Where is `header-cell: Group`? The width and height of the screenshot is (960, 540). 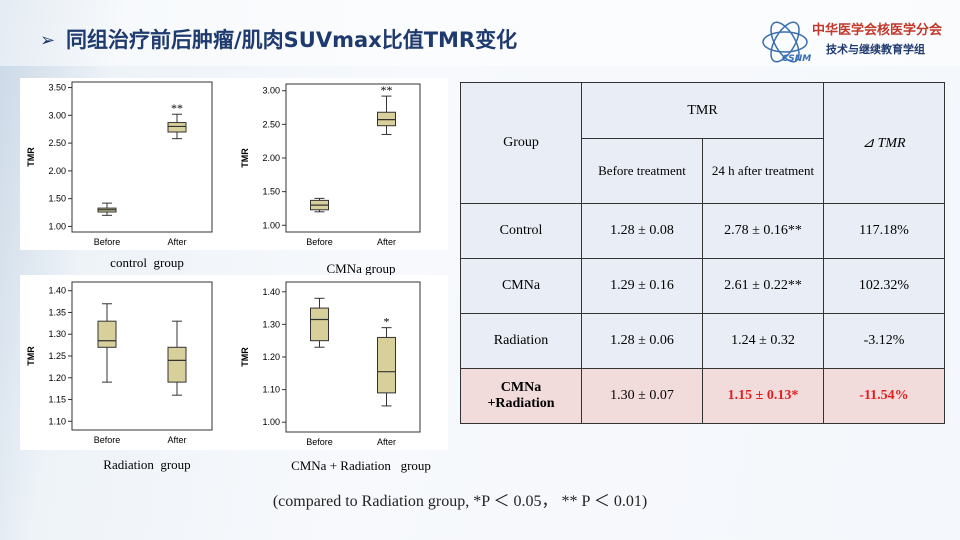 header-cell: Group is located at coordinates (521, 143).